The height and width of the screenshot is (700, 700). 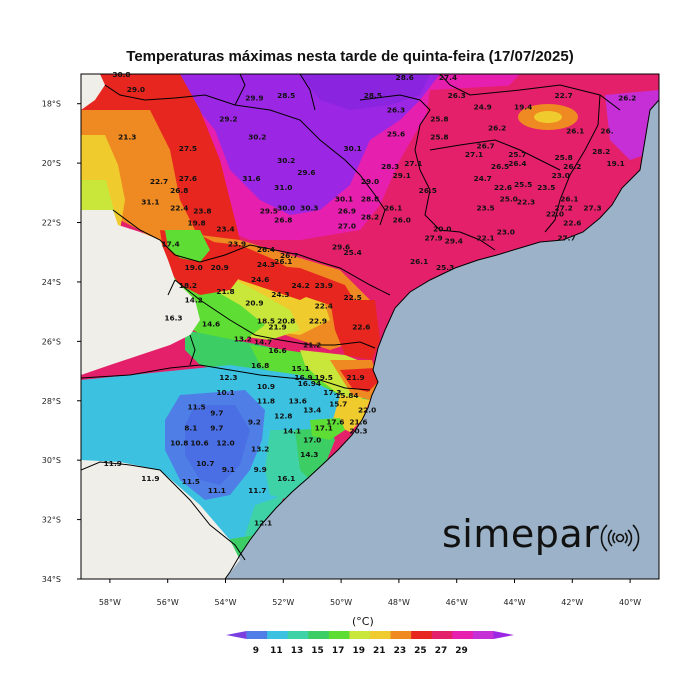 What do you see at coordinates (312, 344) in the screenshot?
I see `temperature-value-label: 21.2` at bounding box center [312, 344].